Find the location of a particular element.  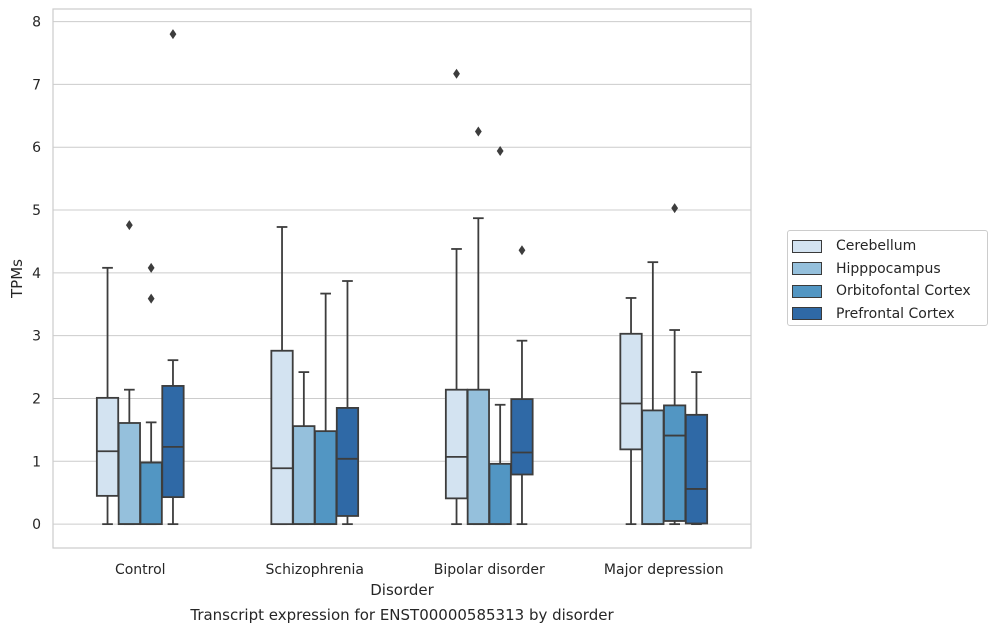

x-axis-label: Disorder is located at coordinates (402, 590).